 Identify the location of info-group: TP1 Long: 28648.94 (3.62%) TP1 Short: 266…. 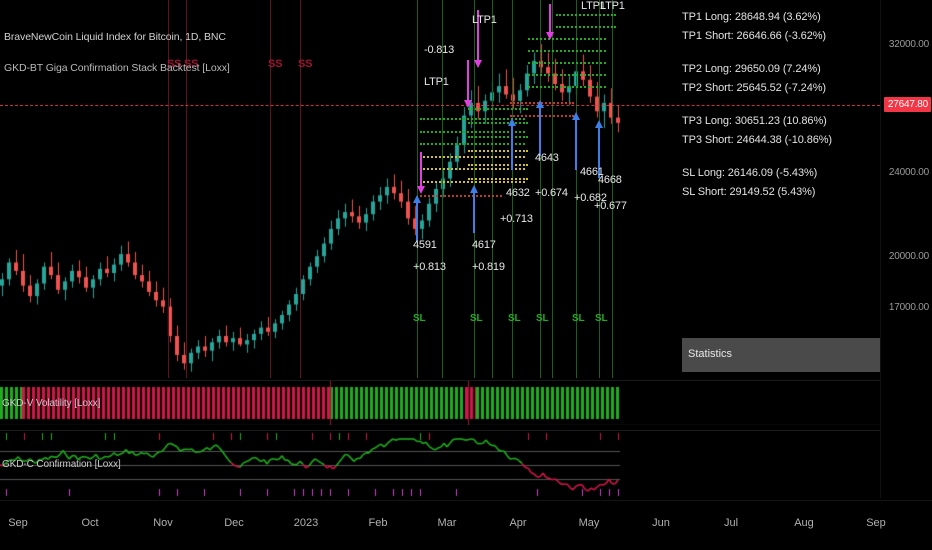
(782, 27).